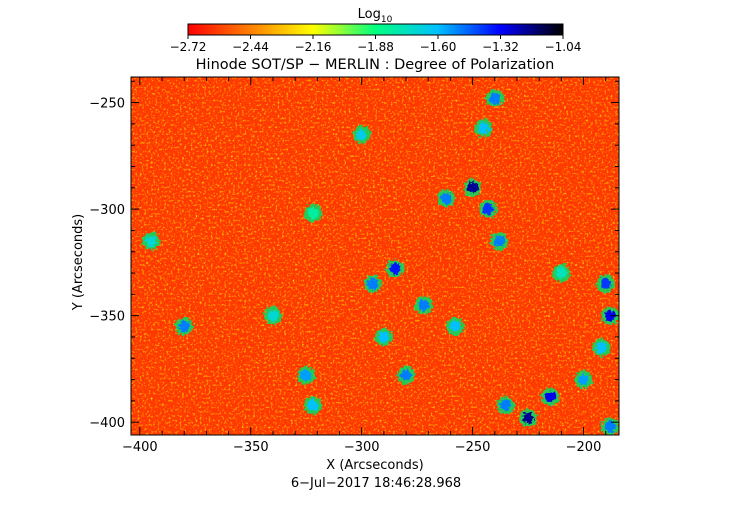  Describe the element at coordinates (362, 447) in the screenshot. I see `x-tick-label: −300` at that location.